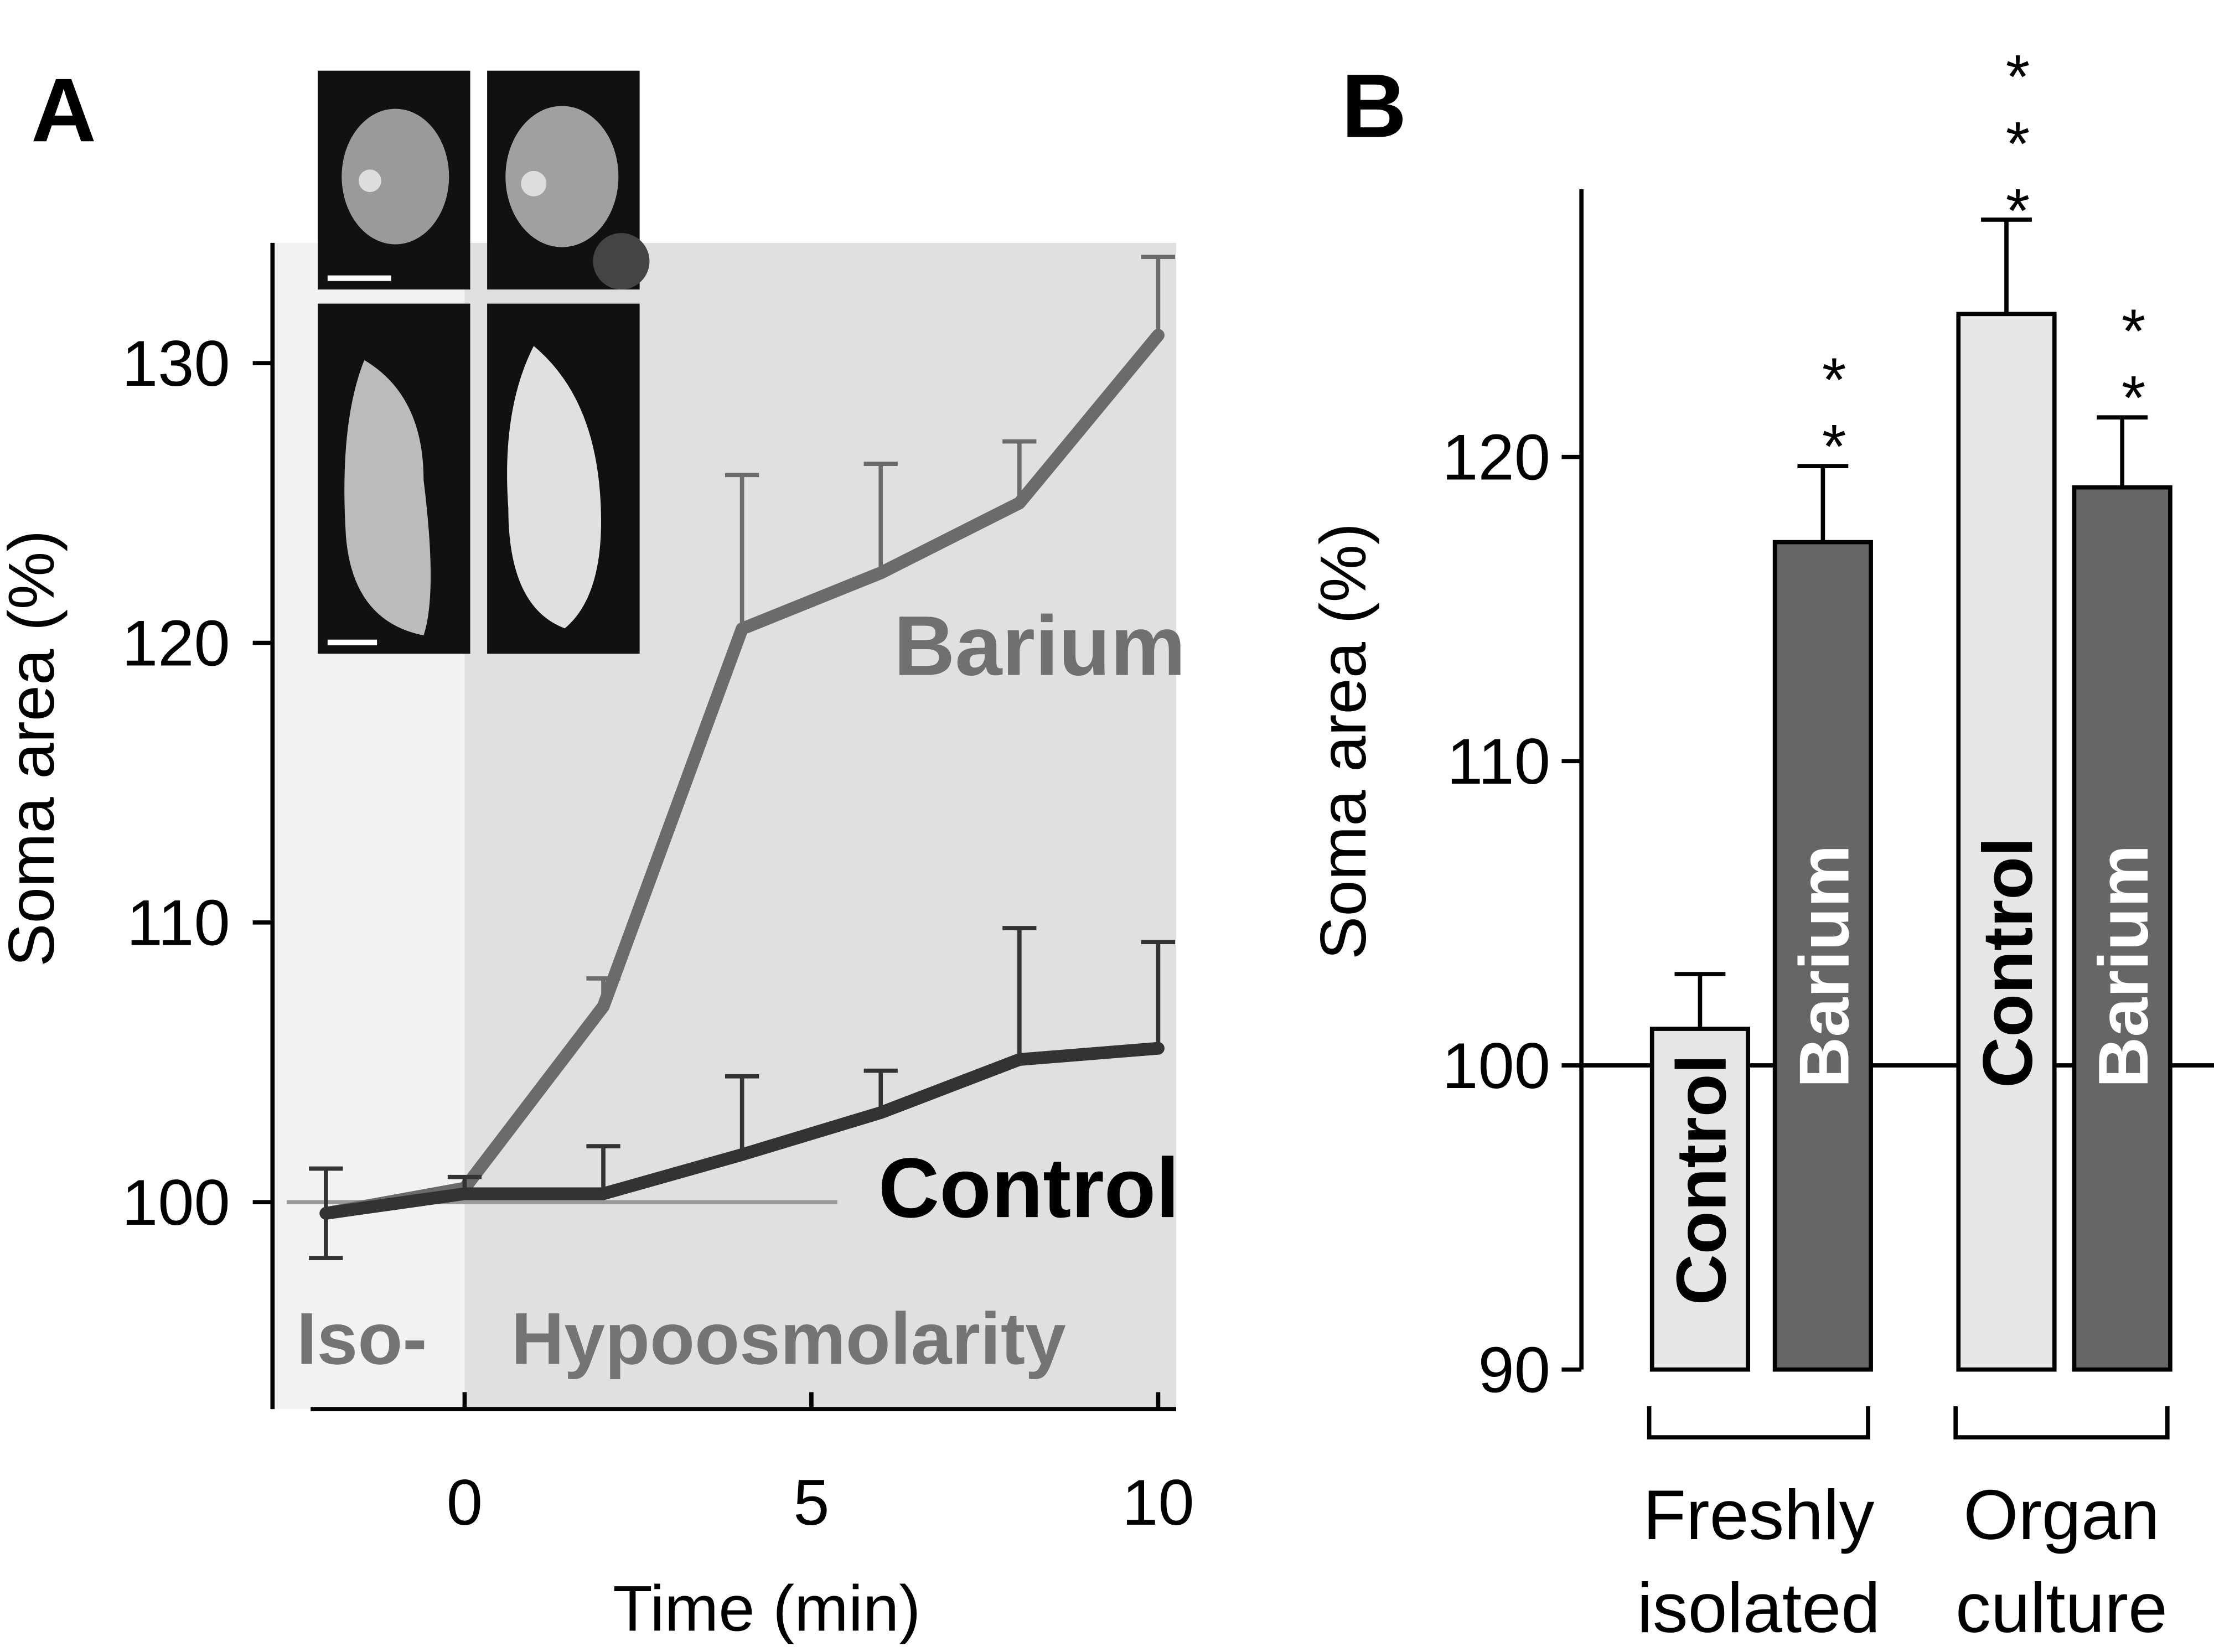 Image resolution: width=2214 pixels, height=1652 pixels. What do you see at coordinates (1040, 646) in the screenshot?
I see `series-label: Barium` at bounding box center [1040, 646].